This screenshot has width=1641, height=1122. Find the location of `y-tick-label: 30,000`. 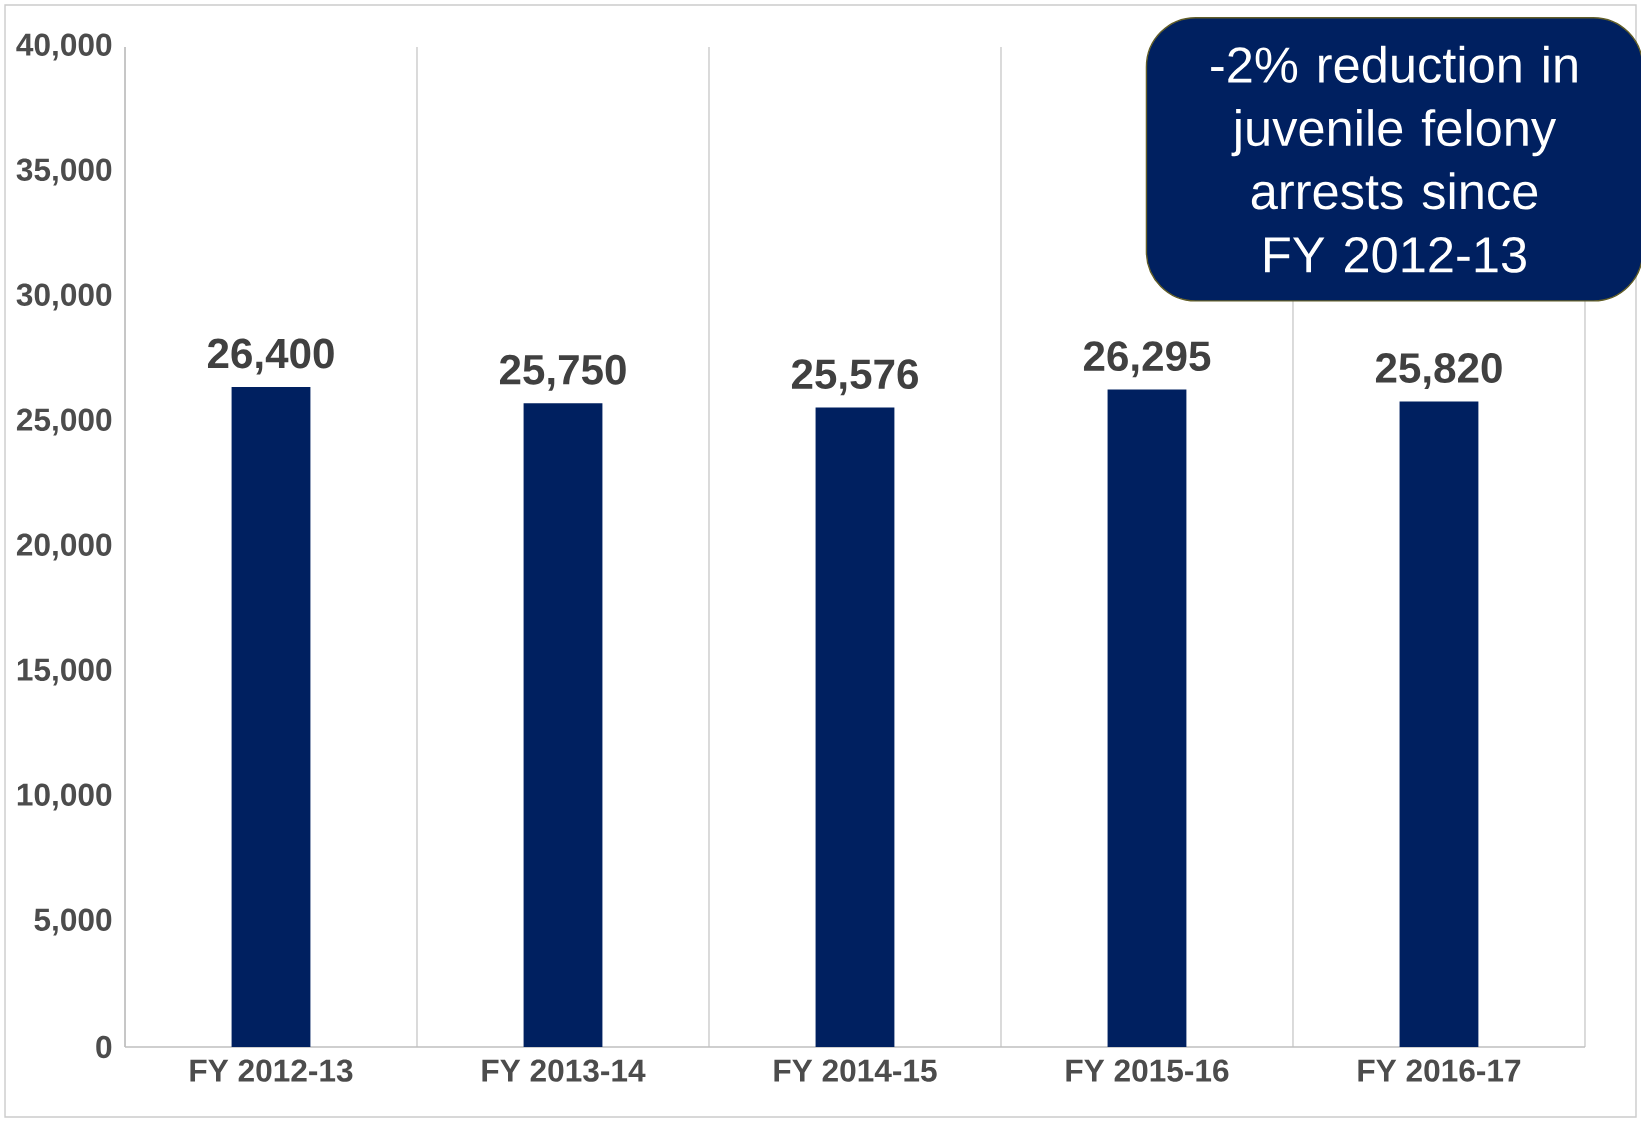

y-tick-label: 30,000 is located at coordinates (64, 297).